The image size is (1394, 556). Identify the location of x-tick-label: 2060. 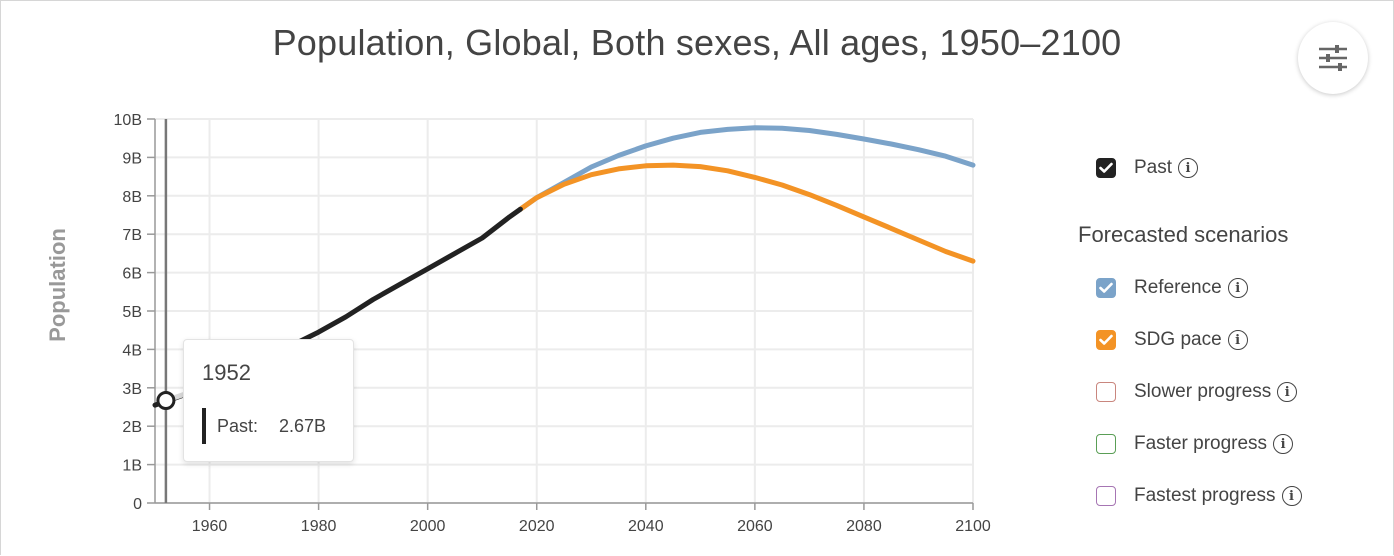
(755, 526).